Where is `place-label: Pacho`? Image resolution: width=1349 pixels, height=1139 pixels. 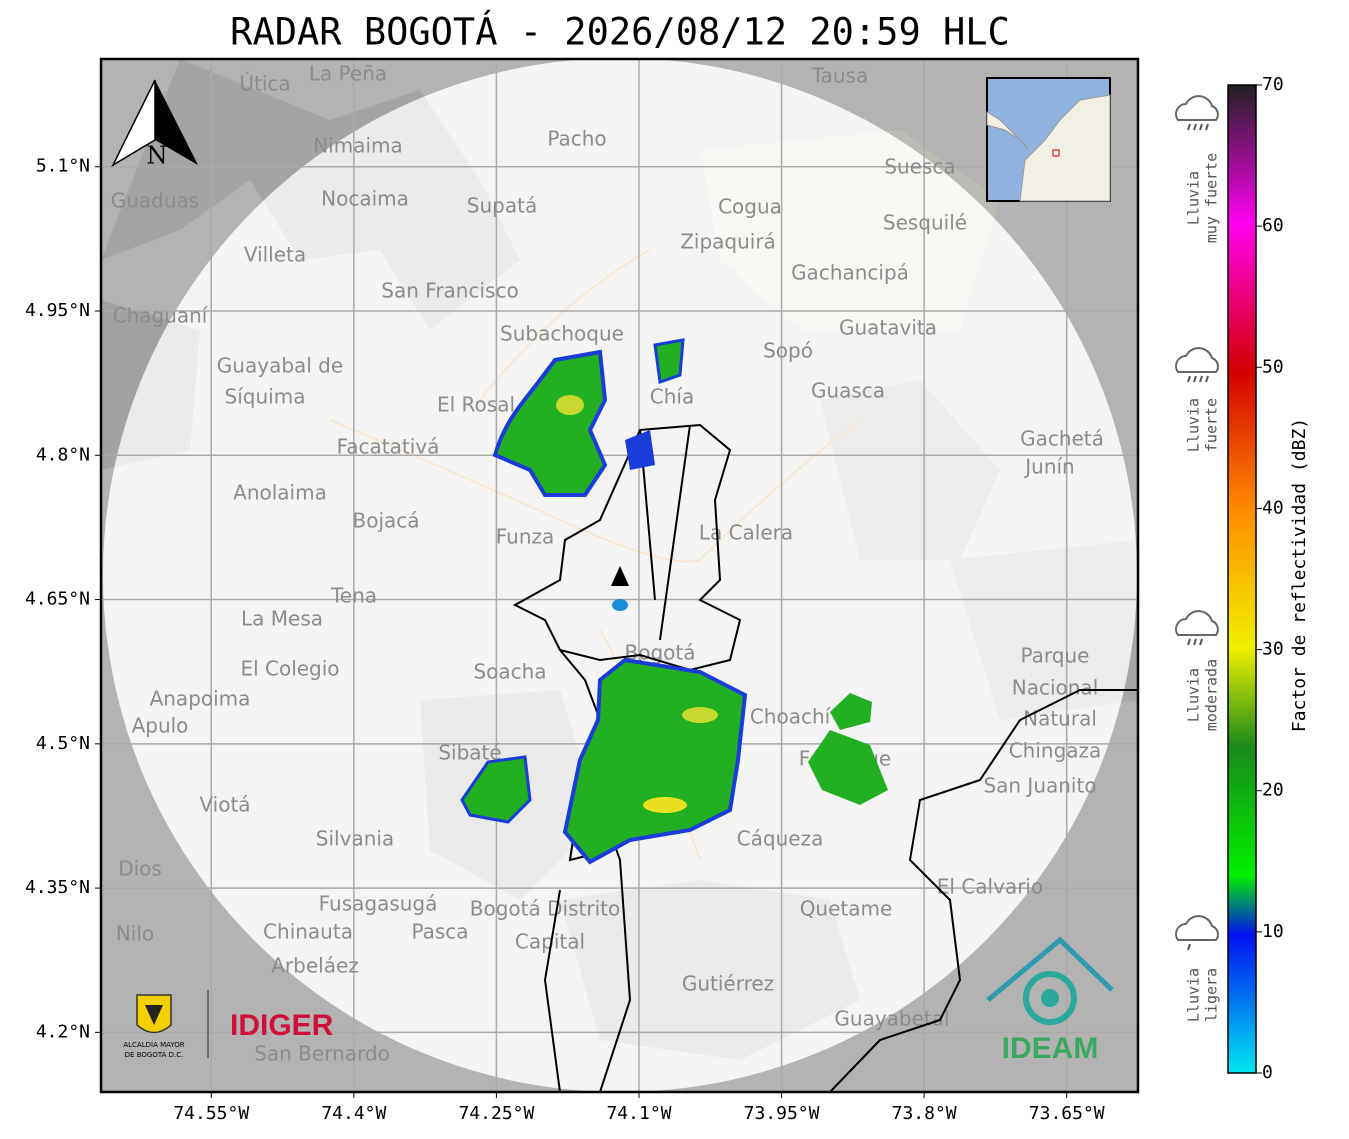
place-label: Pacho is located at coordinates (576, 139).